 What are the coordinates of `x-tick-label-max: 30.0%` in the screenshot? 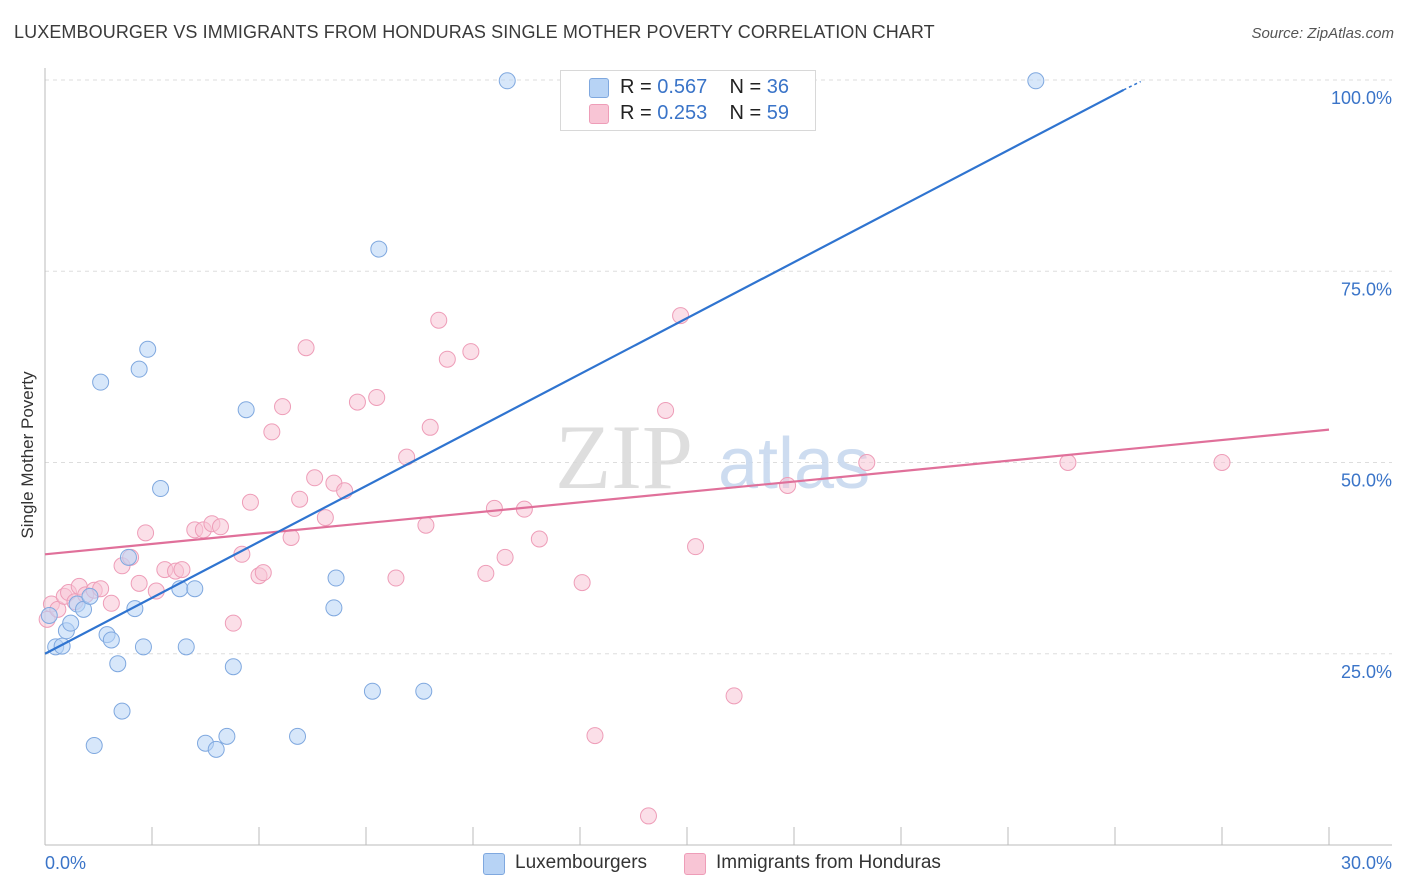 It's located at (1366, 863).